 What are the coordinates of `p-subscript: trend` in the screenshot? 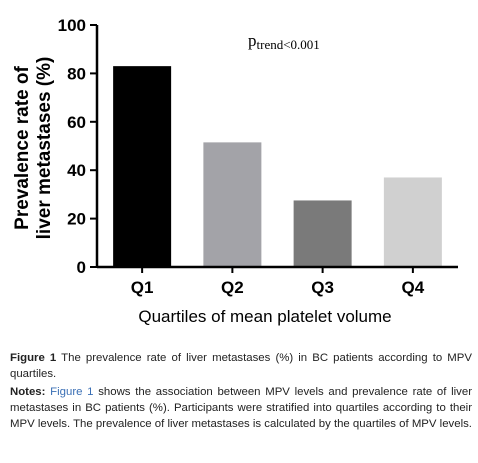 It's located at (270, 44).